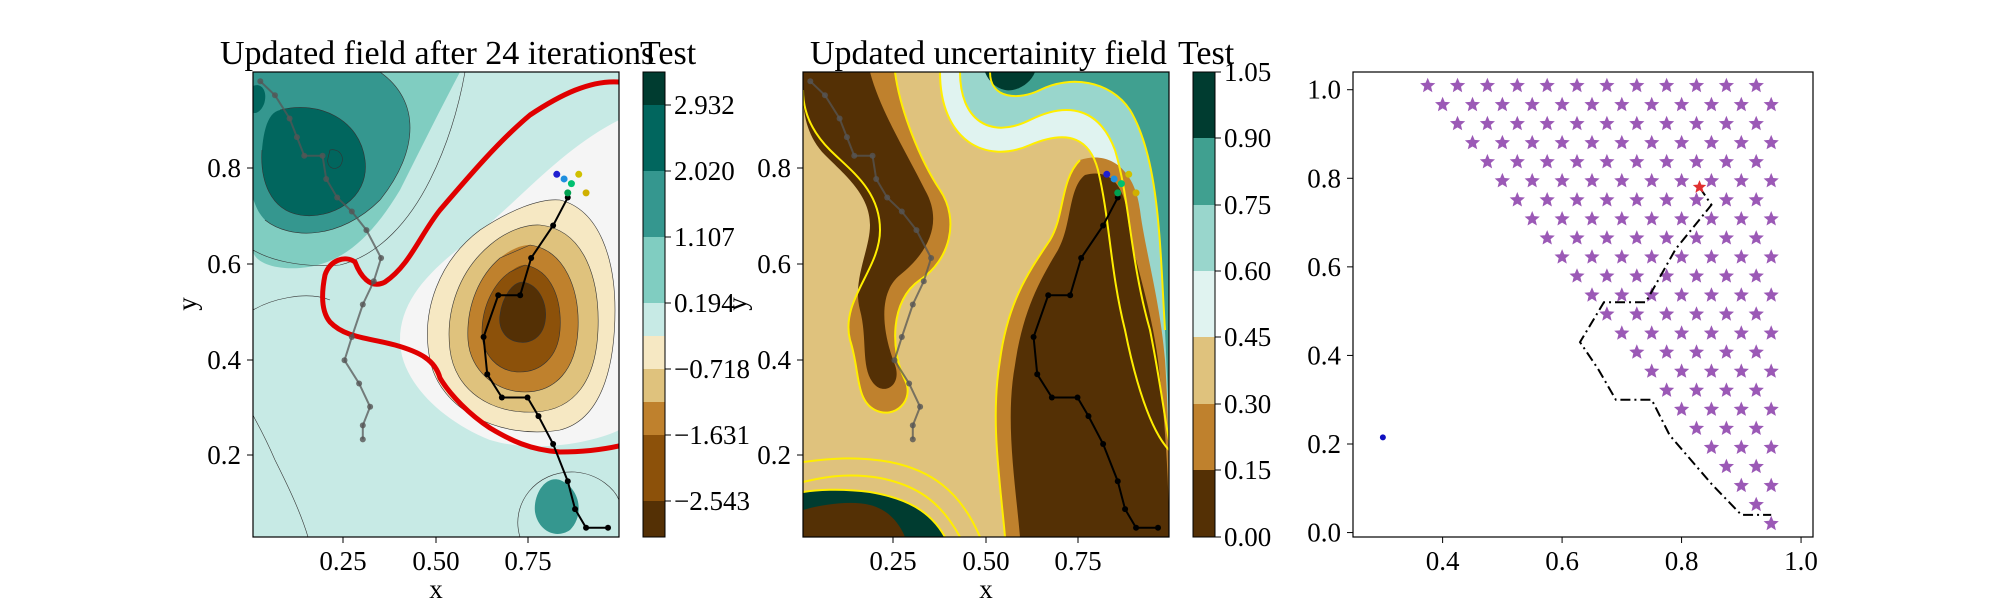 The image size is (2000, 600). What do you see at coordinates (704, 171) in the screenshot?
I see `colorbar-1-tick: 2.020` at bounding box center [704, 171].